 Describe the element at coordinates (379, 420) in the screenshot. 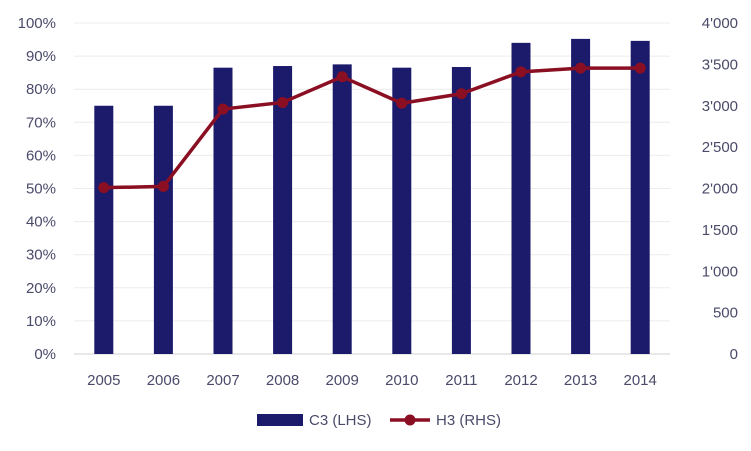

I see `legend: C3 (LHS) H3 (RHS)` at that location.